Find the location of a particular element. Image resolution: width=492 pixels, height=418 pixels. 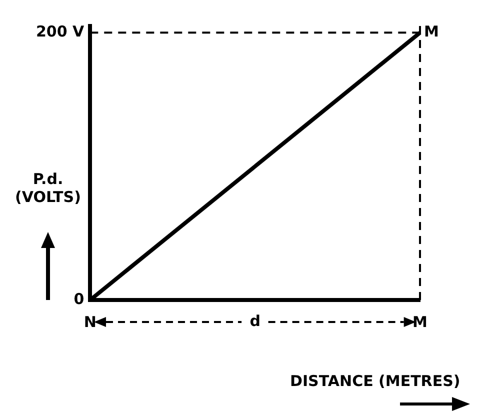

y-axis-title: P.d. (VOLTS) is located at coordinates (48, 188).